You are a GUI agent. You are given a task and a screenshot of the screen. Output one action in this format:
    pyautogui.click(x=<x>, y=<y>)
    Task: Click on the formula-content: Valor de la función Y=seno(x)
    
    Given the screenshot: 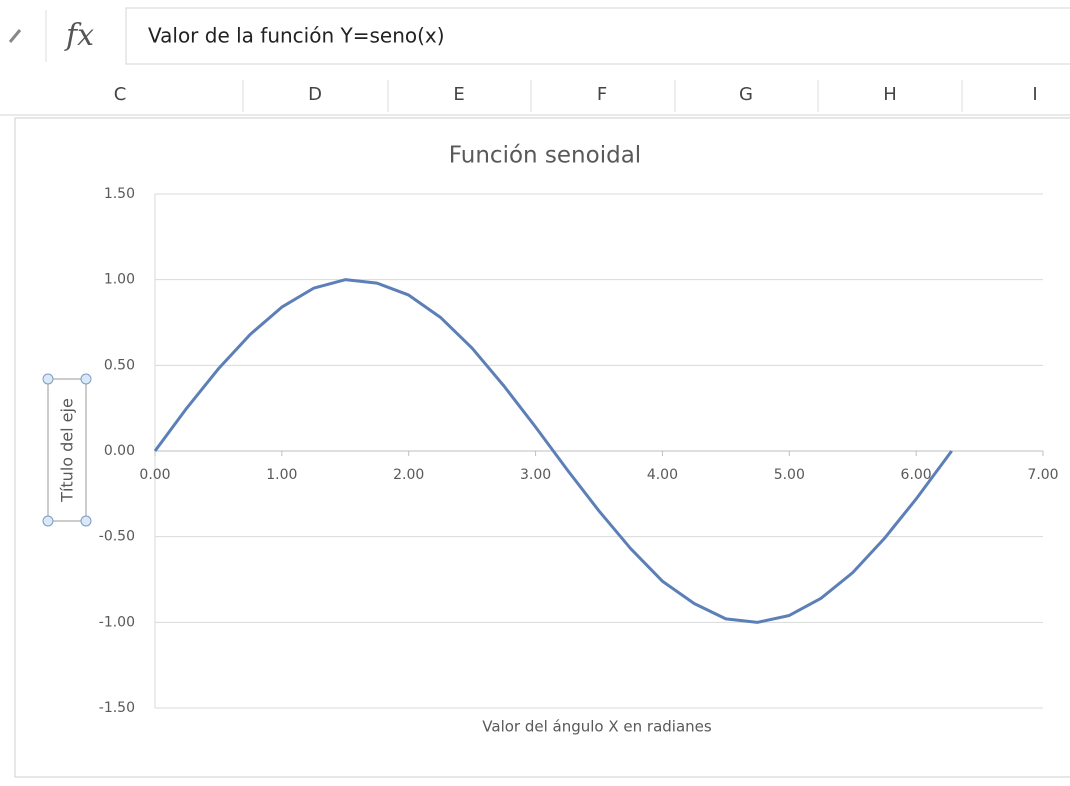 What is the action you would take?
    pyautogui.click(x=296, y=36)
    